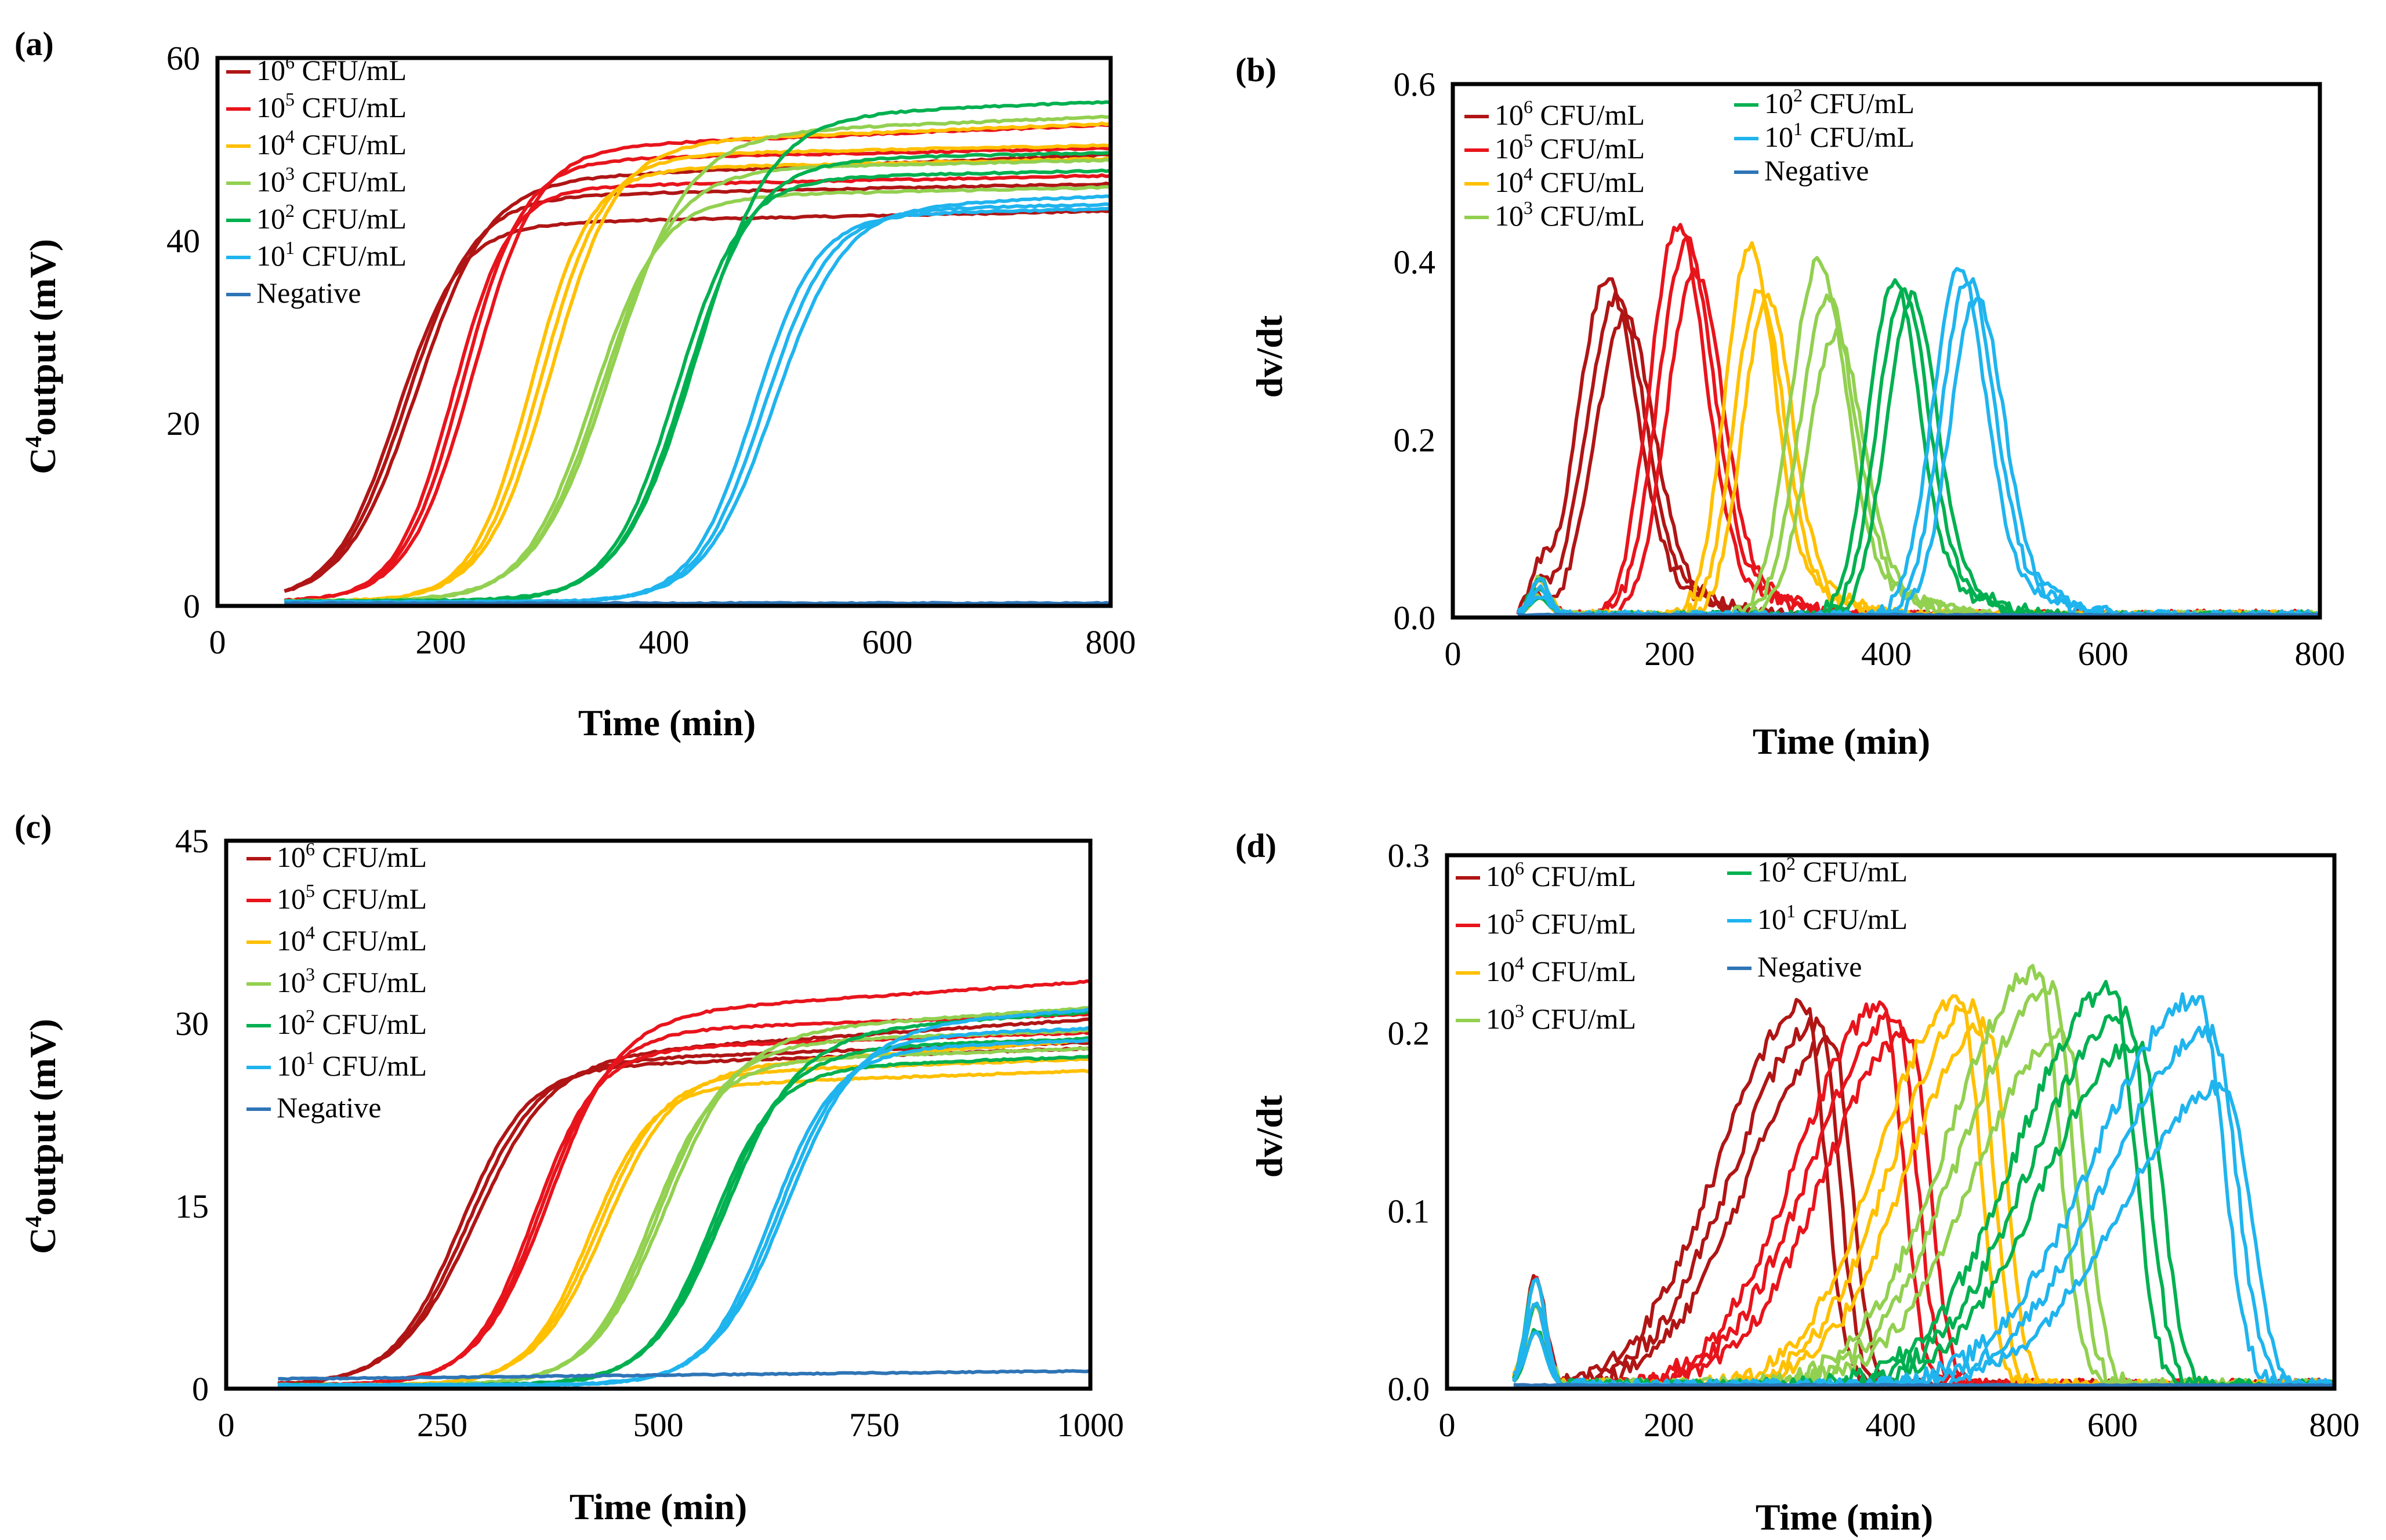 This screenshot has width=2386, height=1540. Describe the element at coordinates (1415, 440) in the screenshot. I see `y-tick-label: 0.2` at that location.